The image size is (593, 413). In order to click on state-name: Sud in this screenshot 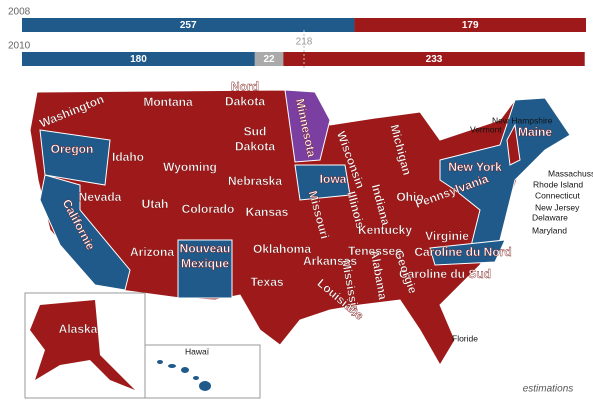, I will do `click(255, 132)`.